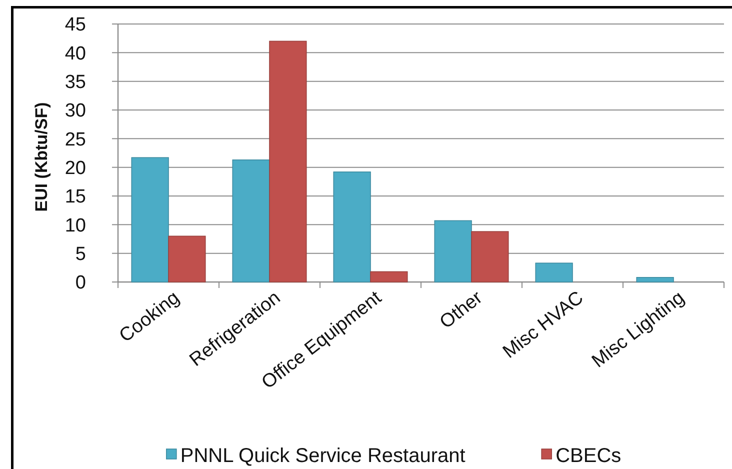 This screenshot has width=732, height=469. What do you see at coordinates (80, 254) in the screenshot?
I see `y-tick-label: 5` at bounding box center [80, 254].